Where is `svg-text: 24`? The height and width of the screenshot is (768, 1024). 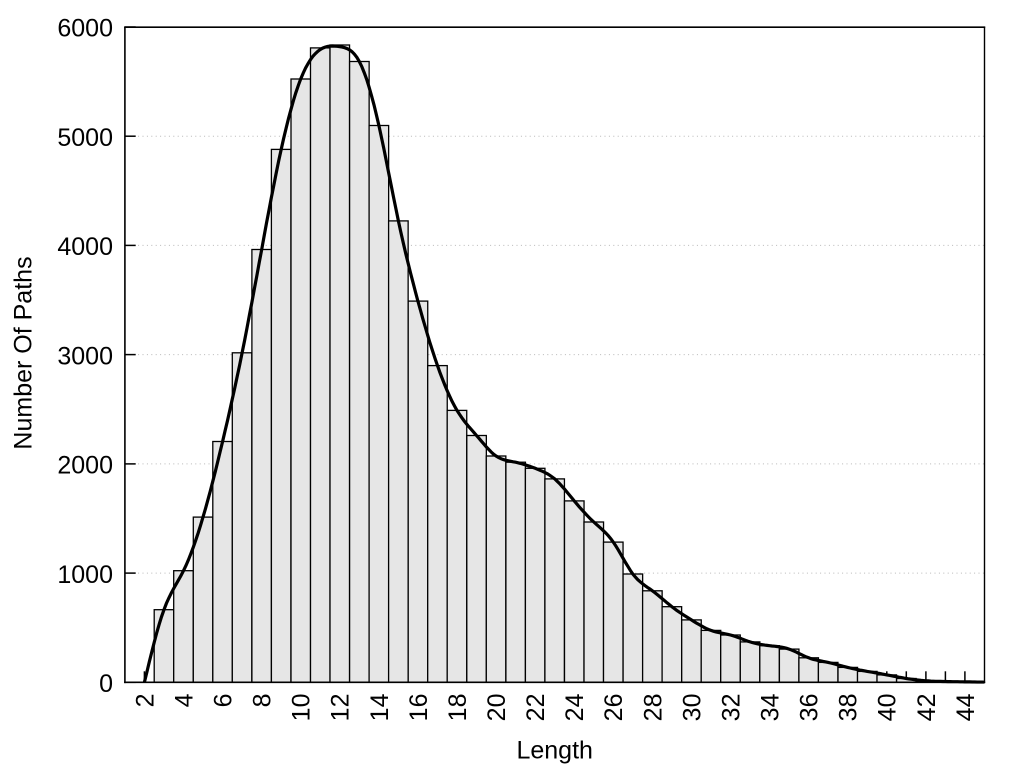 svg-text: 24 is located at coordinates (575, 707).